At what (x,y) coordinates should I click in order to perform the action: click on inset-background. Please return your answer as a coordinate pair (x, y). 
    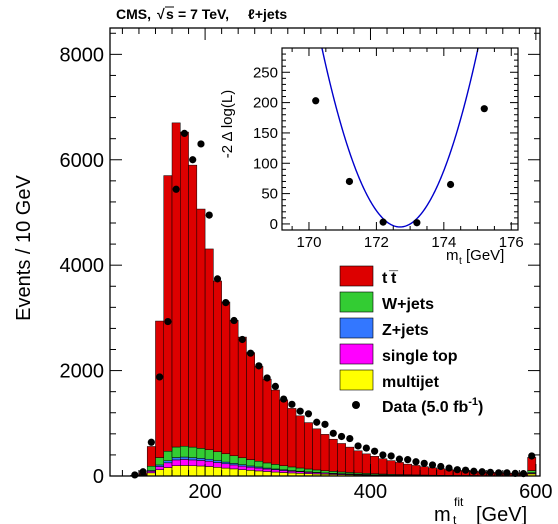
    Looking at the image, I should click on (400, 139).